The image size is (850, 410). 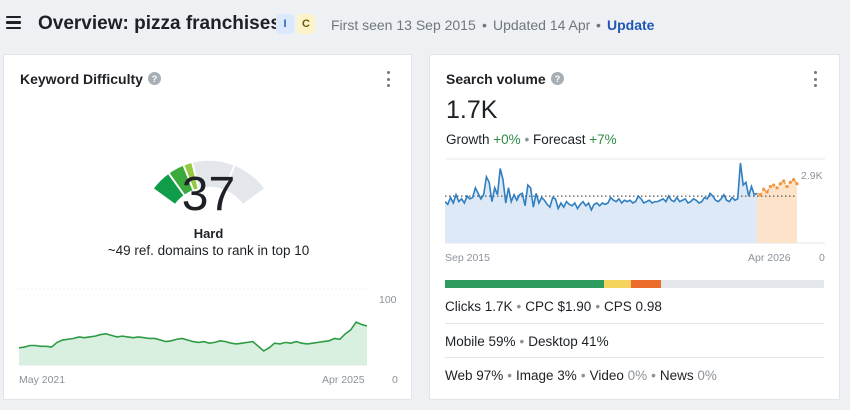 I want to click on split-bar-no-clicks, so click(x=742, y=284).